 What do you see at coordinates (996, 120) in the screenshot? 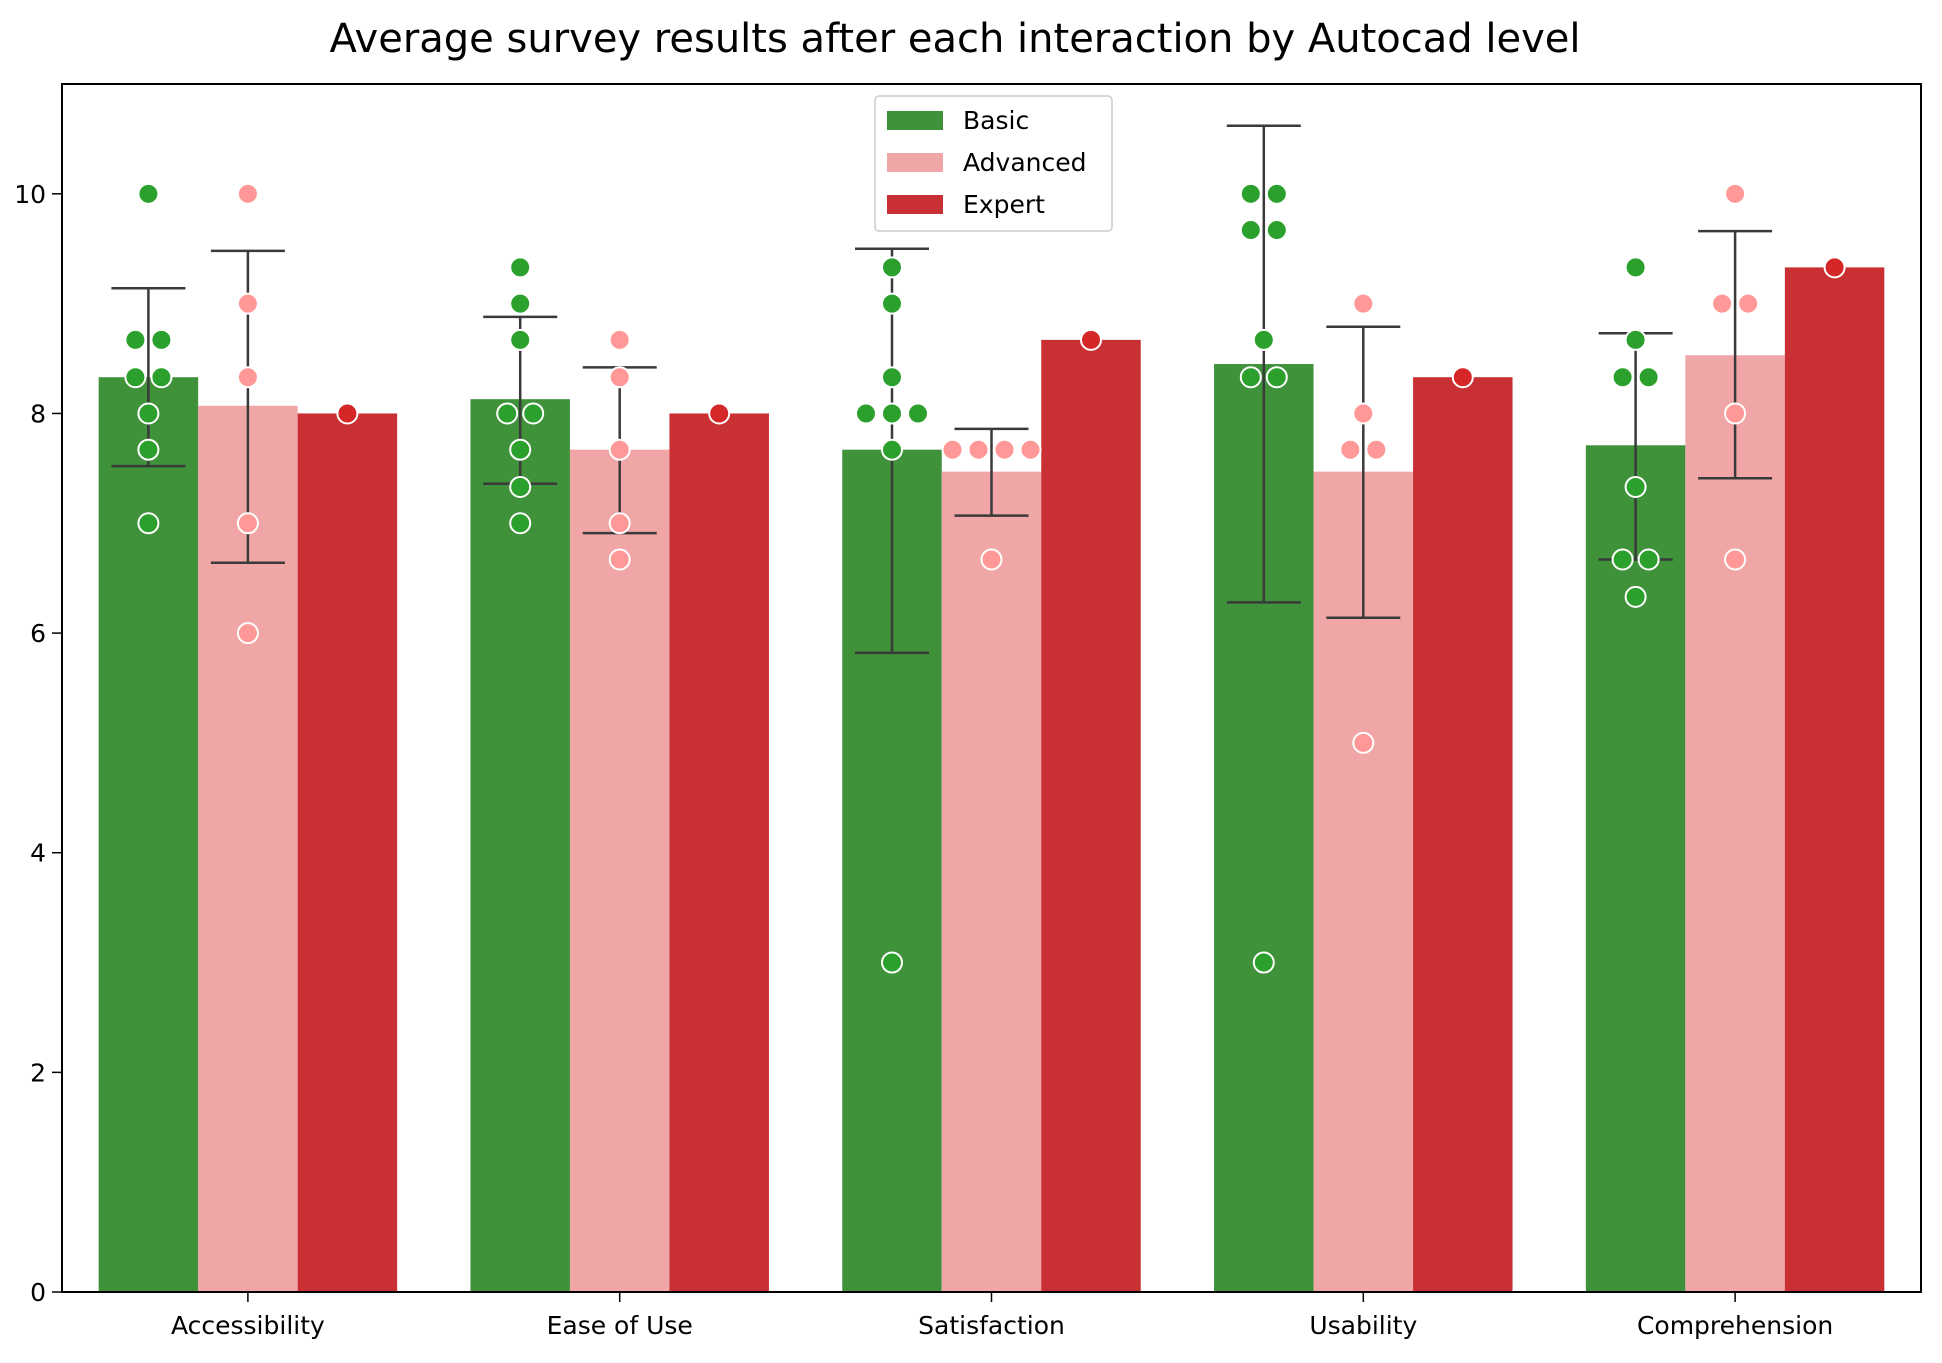
I see `legend-label-basic: Basic` at bounding box center [996, 120].